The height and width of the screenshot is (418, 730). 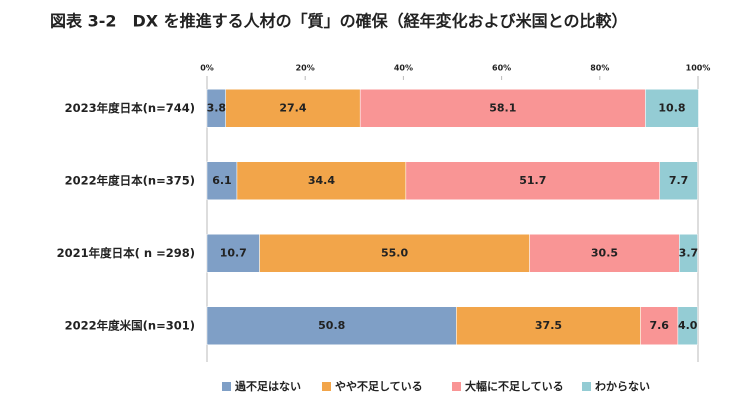 I want to click on value-label: 3.8, so click(x=217, y=107).